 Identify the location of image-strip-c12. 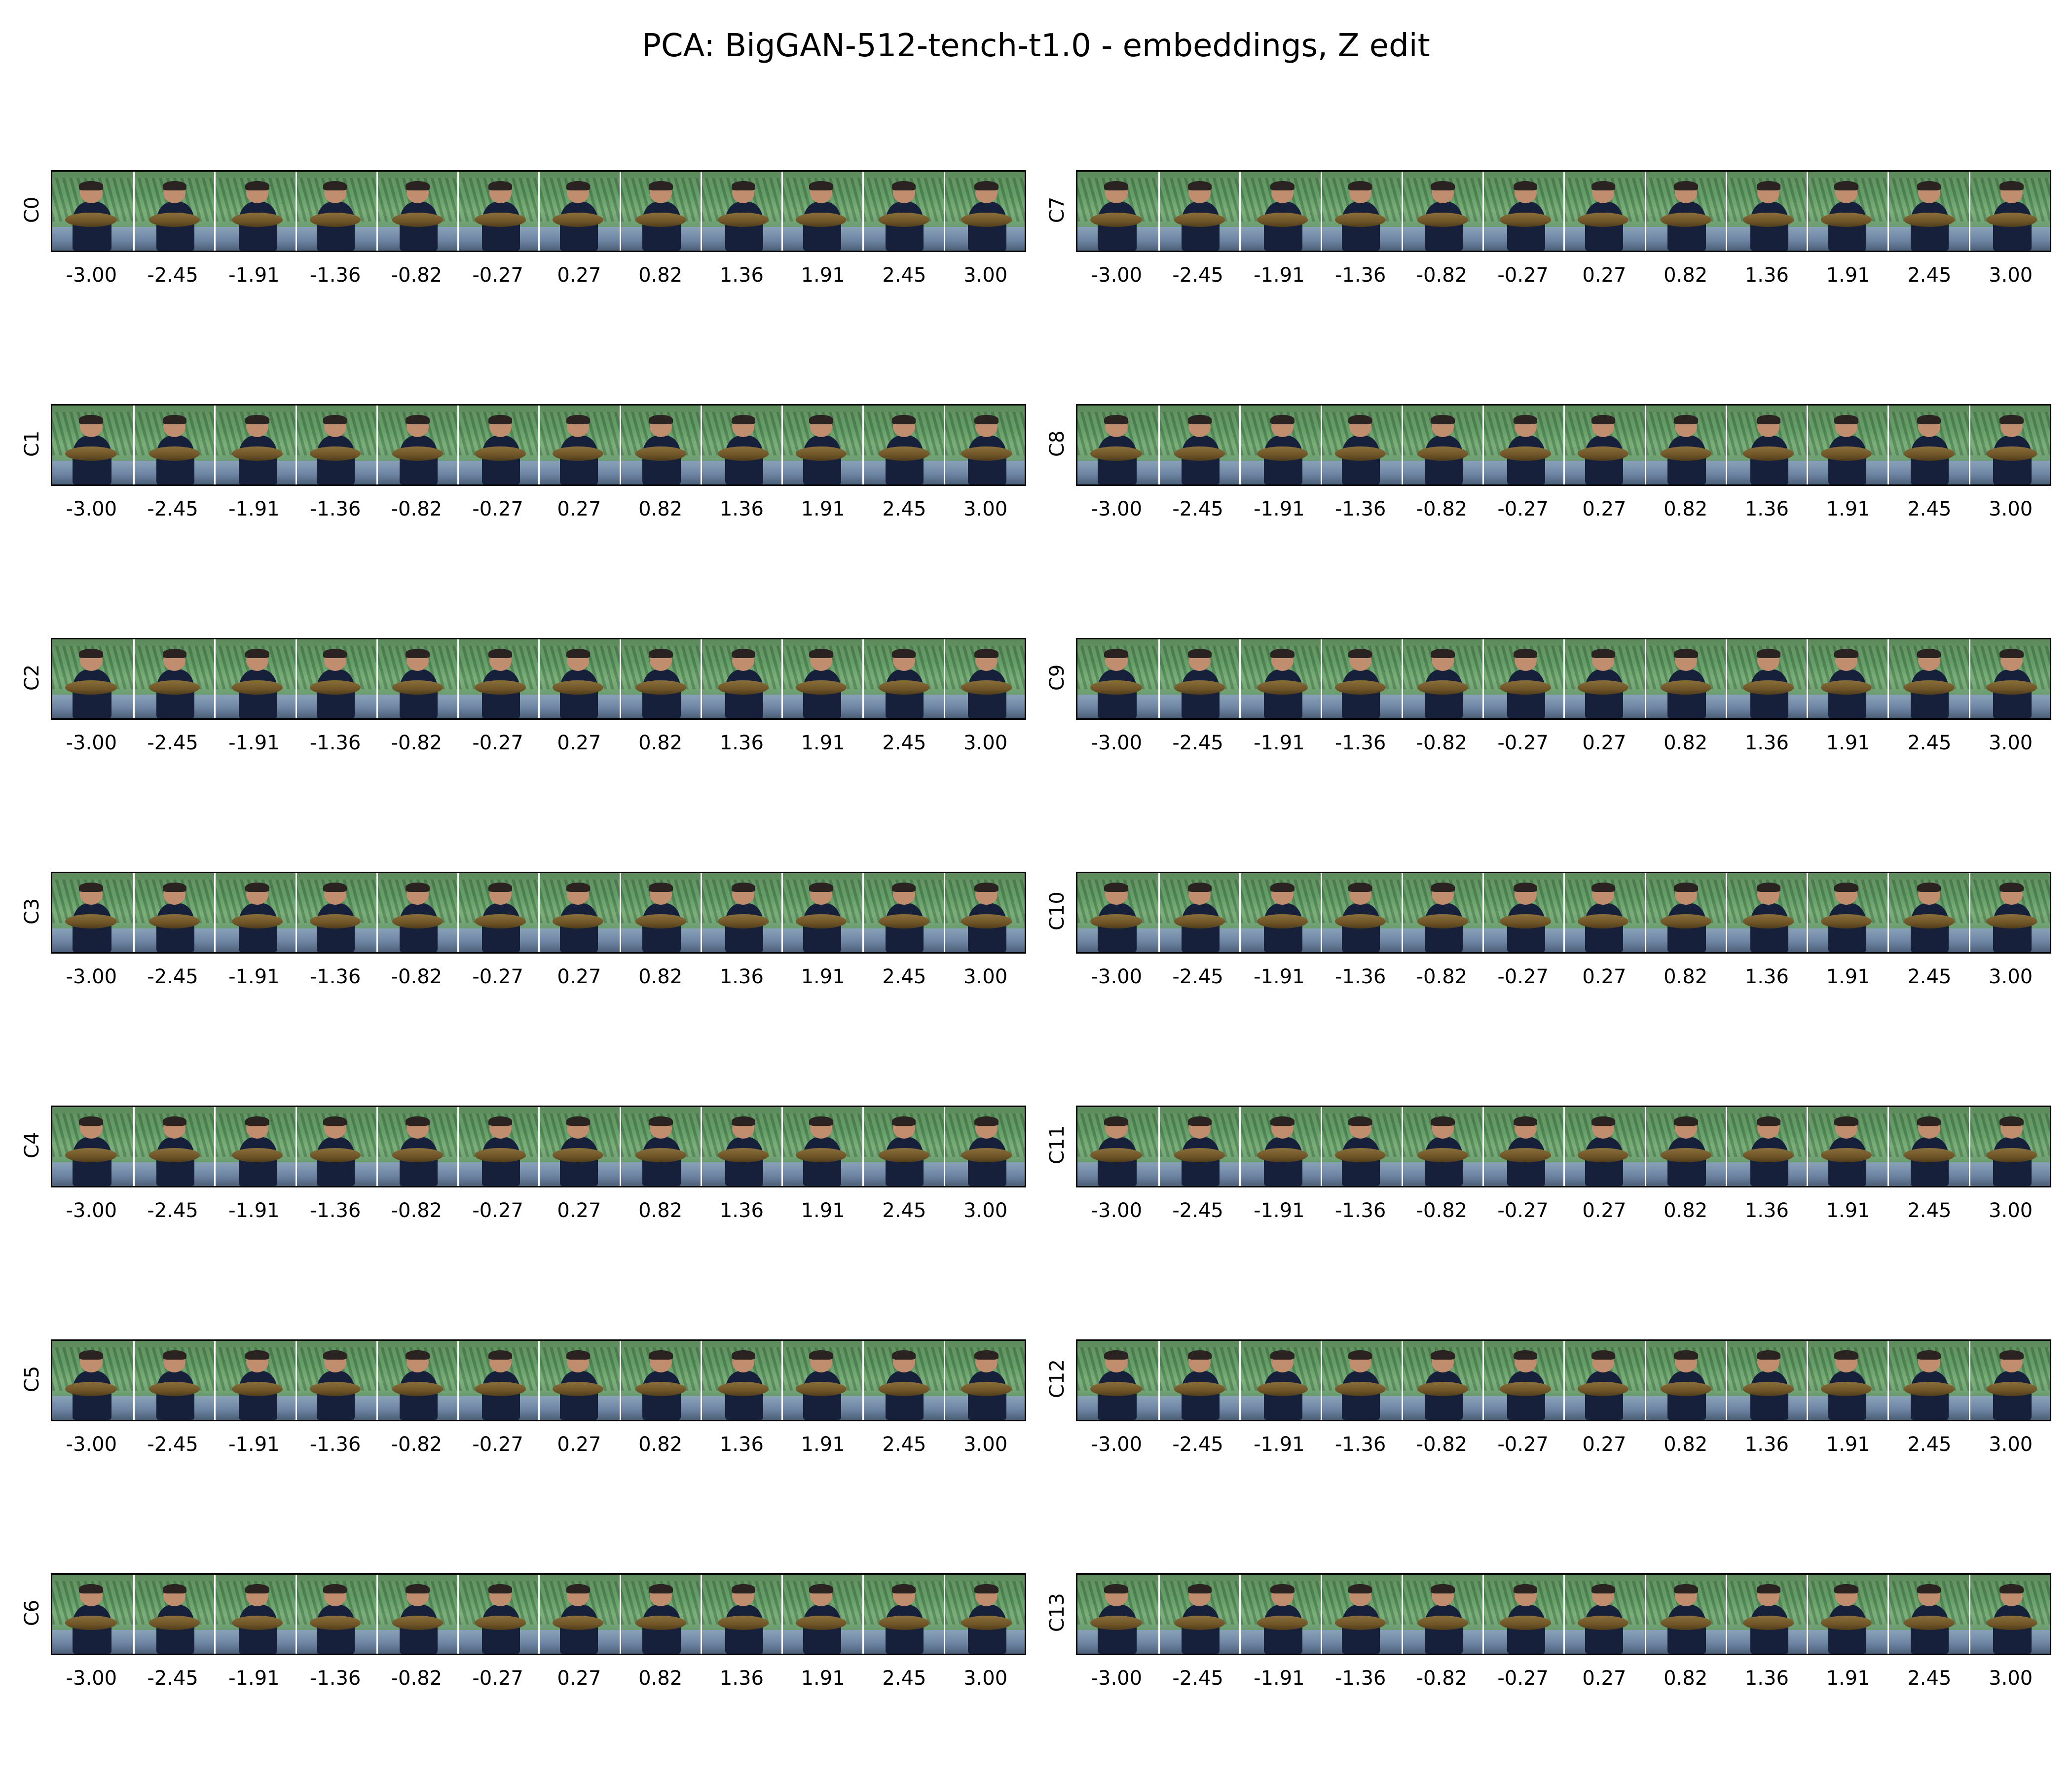
(1564, 1380).